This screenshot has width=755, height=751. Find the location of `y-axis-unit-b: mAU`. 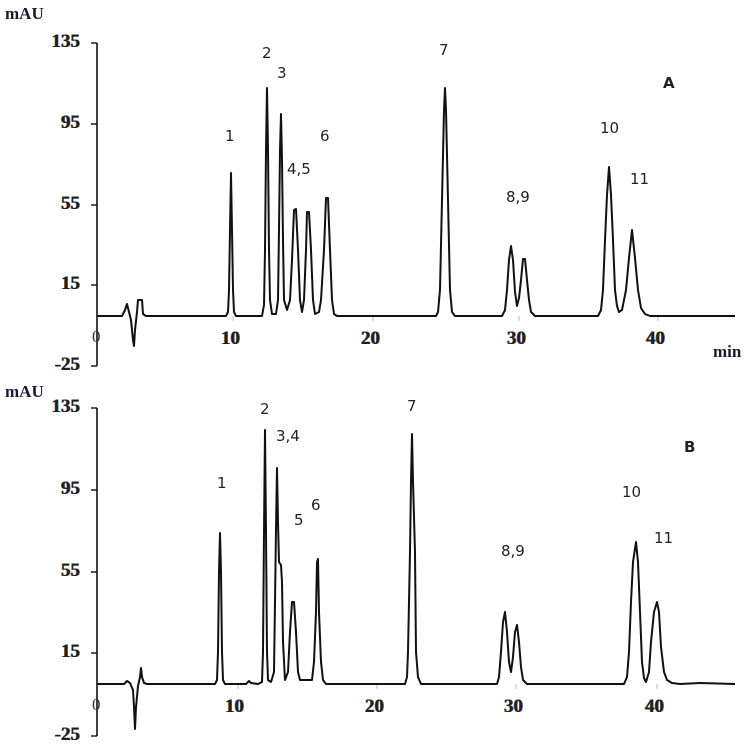

y-axis-unit-b: mAU is located at coordinates (24, 391).